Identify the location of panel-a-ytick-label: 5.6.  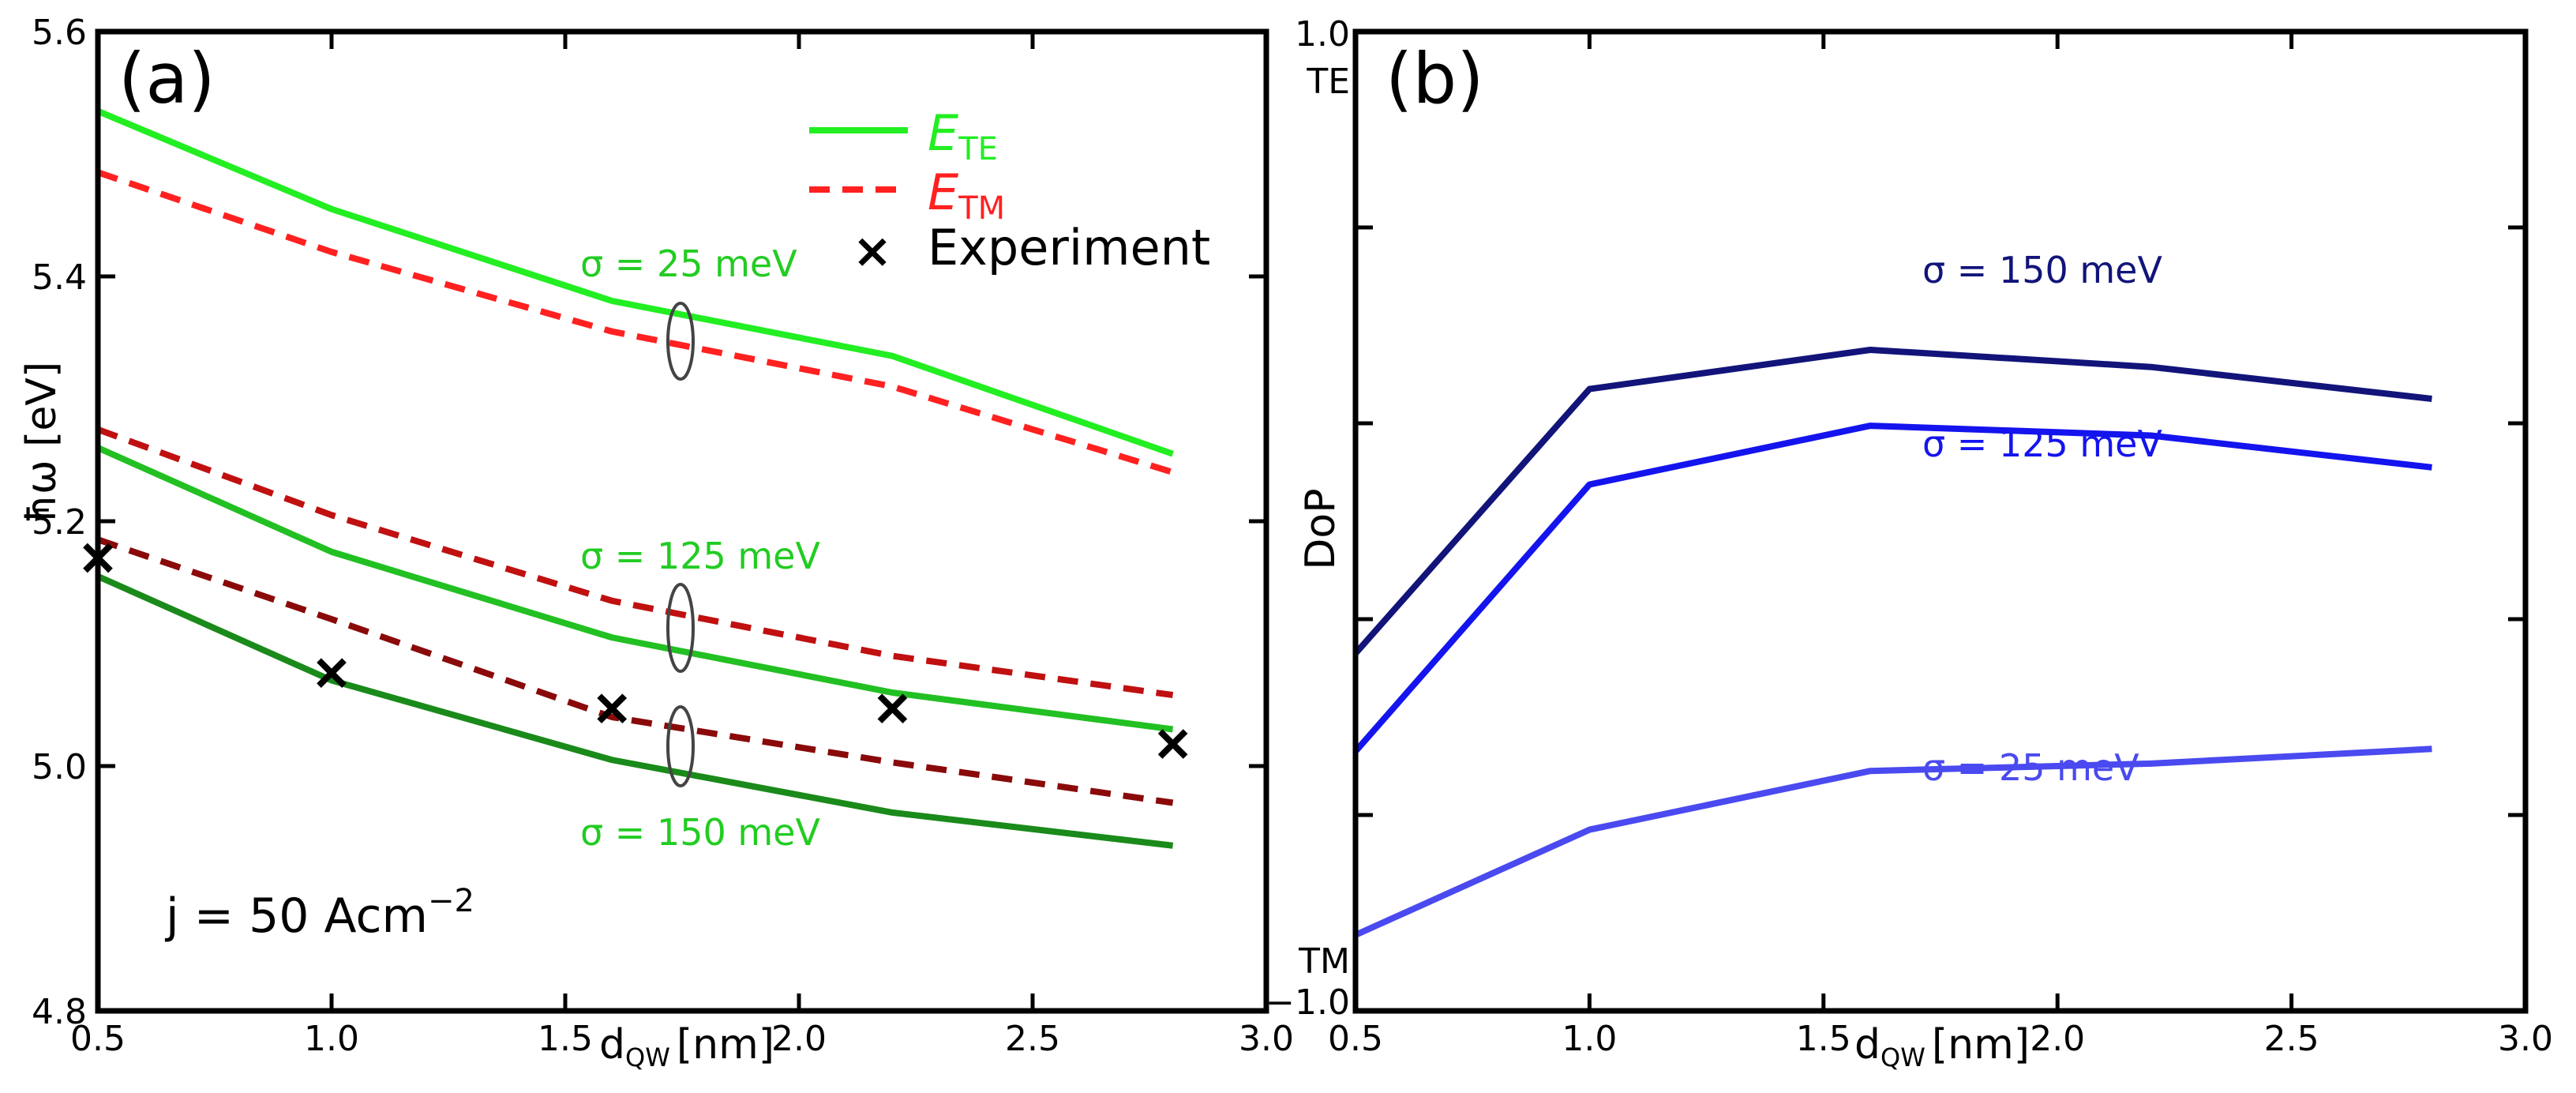
(60, 33).